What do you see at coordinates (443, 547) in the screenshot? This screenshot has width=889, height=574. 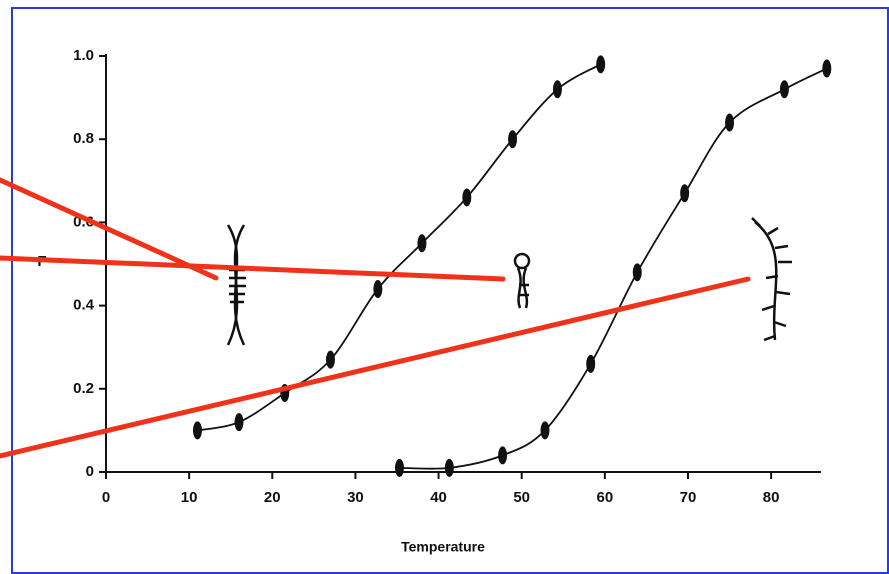 I see `x-axis-label: Temperature` at bounding box center [443, 547].